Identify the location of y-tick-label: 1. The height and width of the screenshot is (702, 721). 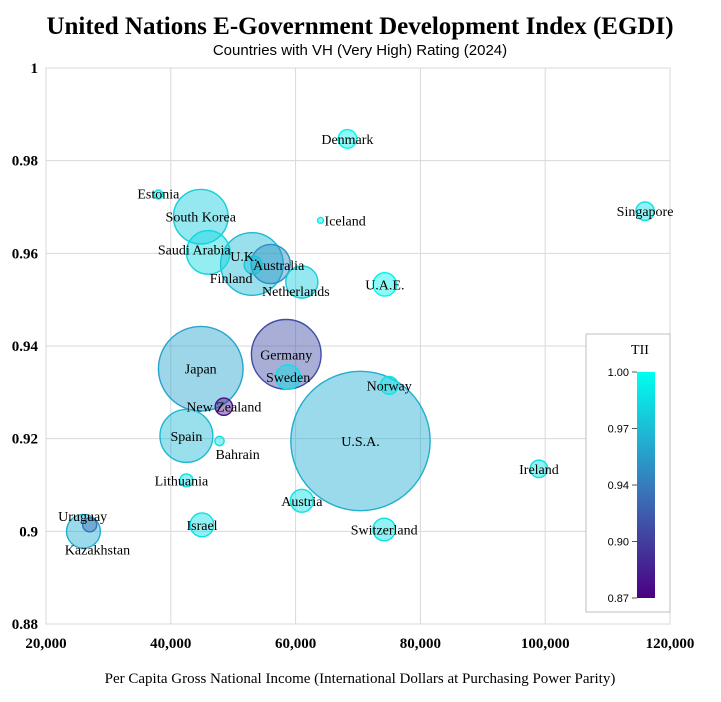
(35, 69).